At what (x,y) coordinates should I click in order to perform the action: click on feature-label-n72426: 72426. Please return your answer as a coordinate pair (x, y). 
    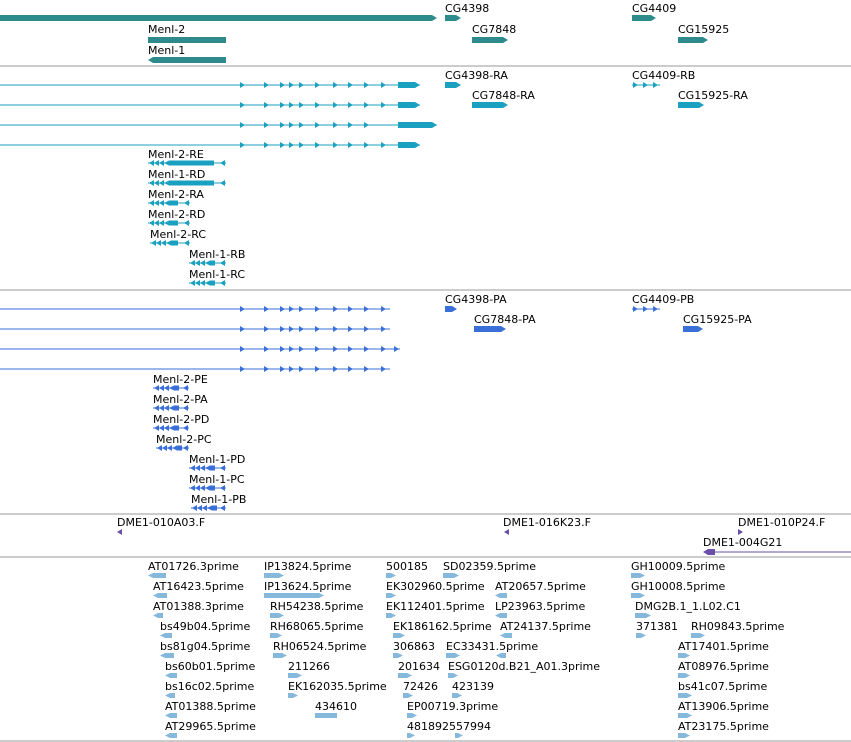
    Looking at the image, I should click on (420, 686).